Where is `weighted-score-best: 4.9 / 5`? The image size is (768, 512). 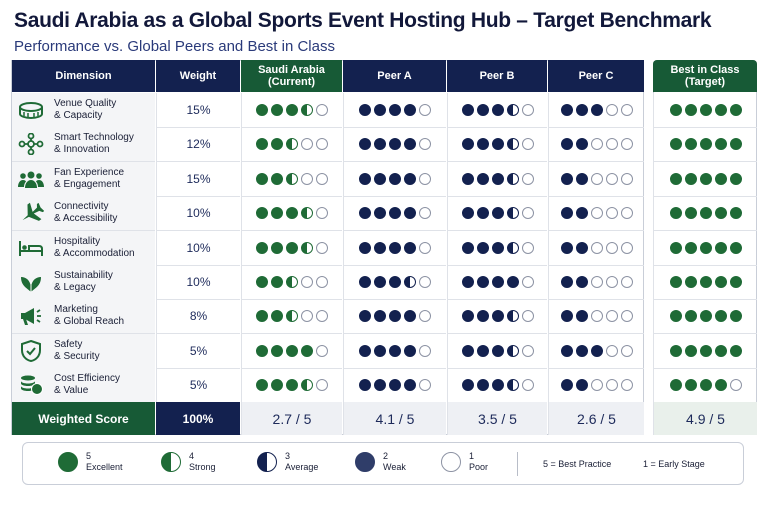 weighted-score-best: 4.9 / 5 is located at coordinates (705, 418).